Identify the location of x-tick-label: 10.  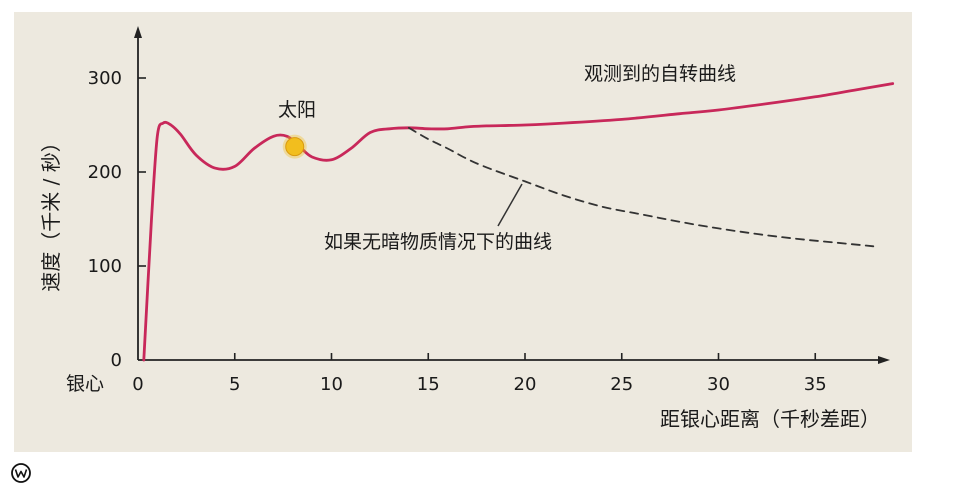
(331, 384).